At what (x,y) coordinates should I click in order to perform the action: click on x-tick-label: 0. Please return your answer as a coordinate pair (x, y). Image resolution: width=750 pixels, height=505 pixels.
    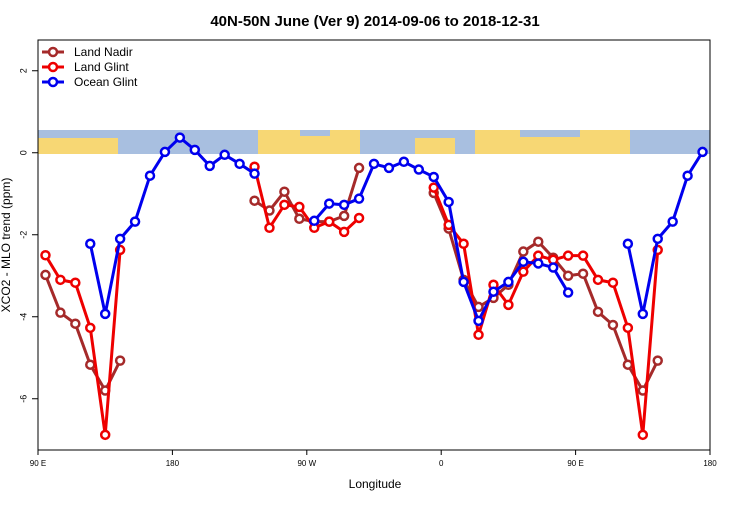
    Looking at the image, I should click on (441, 463).